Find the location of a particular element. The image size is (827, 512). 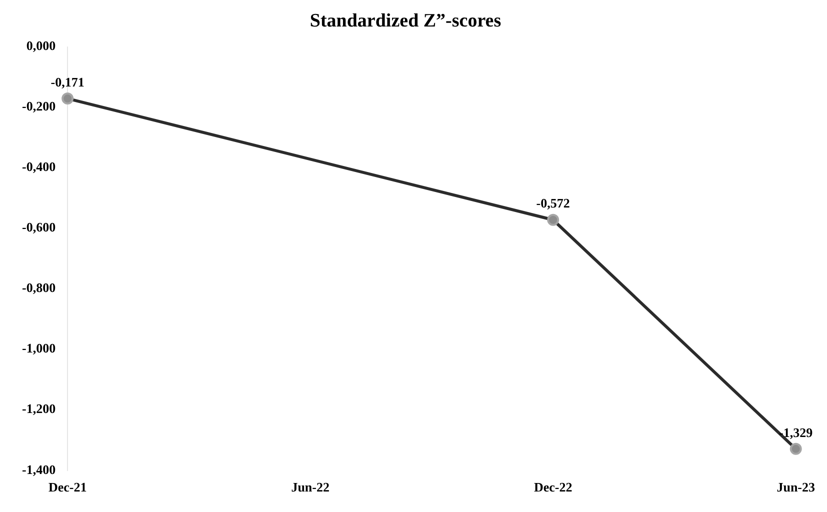

y-tick-label: -1,400 is located at coordinates (39, 469).